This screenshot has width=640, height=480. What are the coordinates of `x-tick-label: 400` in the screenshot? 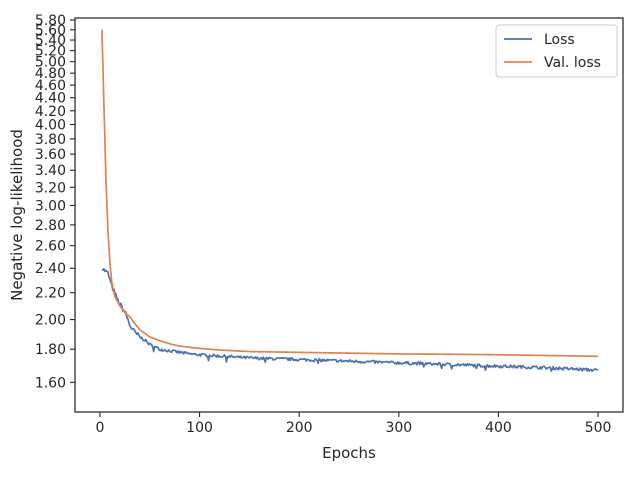 It's located at (498, 428).